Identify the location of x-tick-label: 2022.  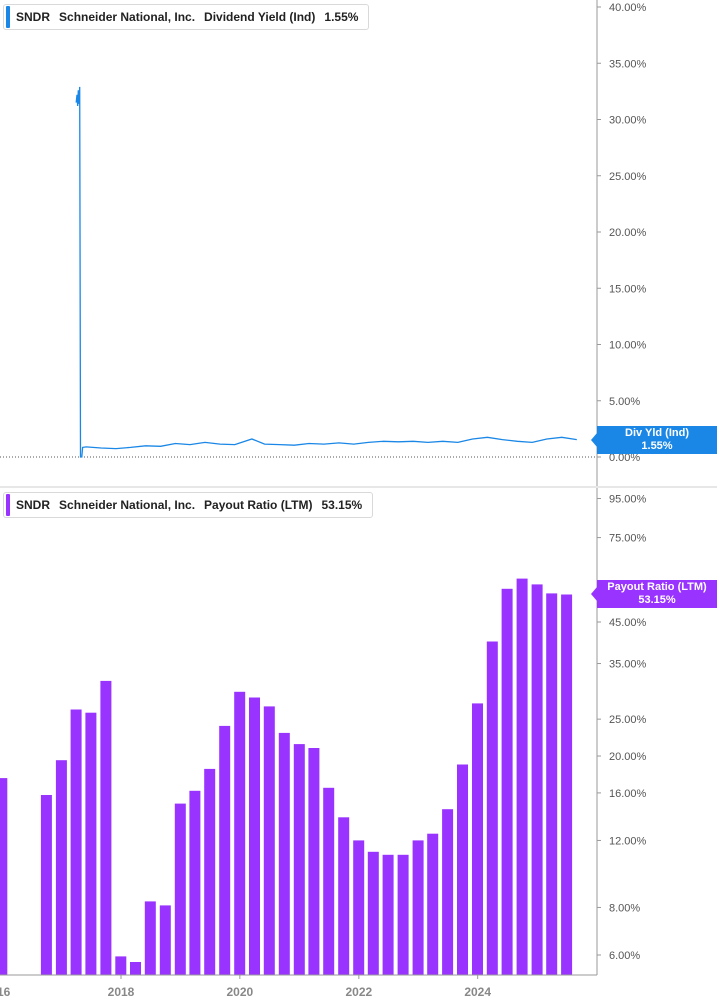
(358, 992).